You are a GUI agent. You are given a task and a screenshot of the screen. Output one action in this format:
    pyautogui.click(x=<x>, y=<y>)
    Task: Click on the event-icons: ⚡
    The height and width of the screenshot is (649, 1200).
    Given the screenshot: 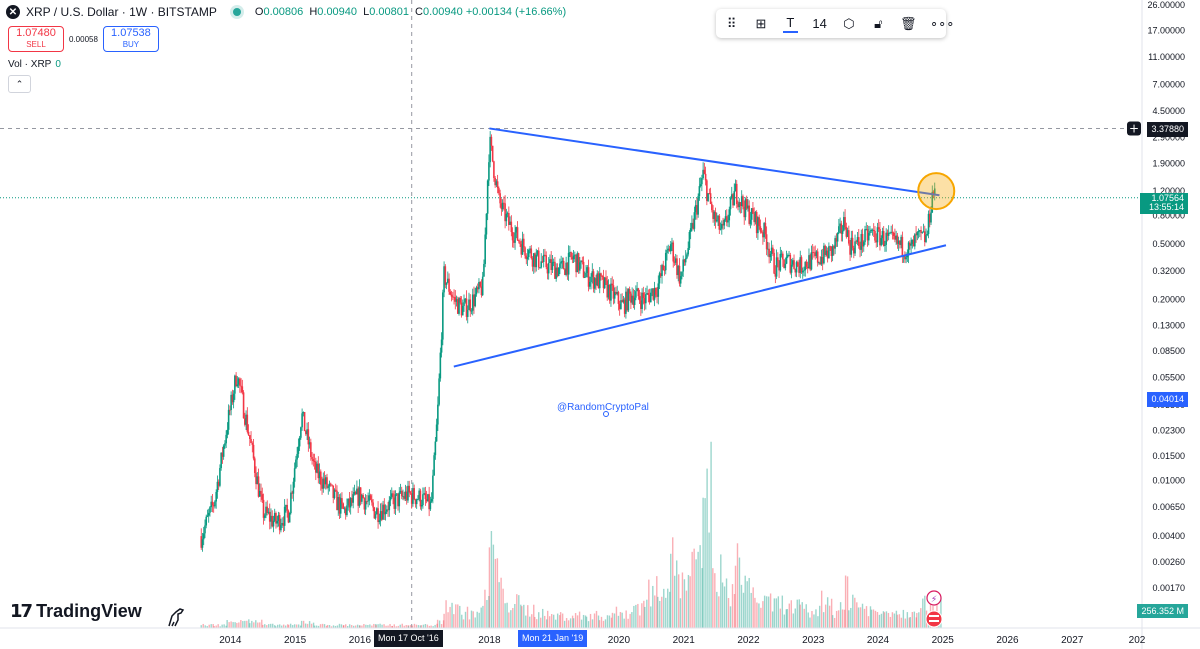 What is the action you would take?
    pyautogui.click(x=934, y=610)
    